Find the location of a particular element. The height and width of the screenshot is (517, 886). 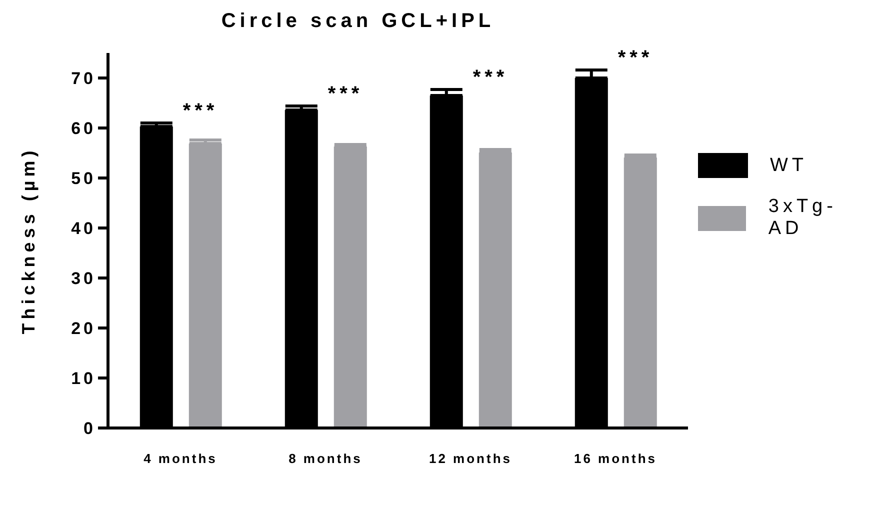

legend-label: 3xTg-AD is located at coordinates (803, 218).